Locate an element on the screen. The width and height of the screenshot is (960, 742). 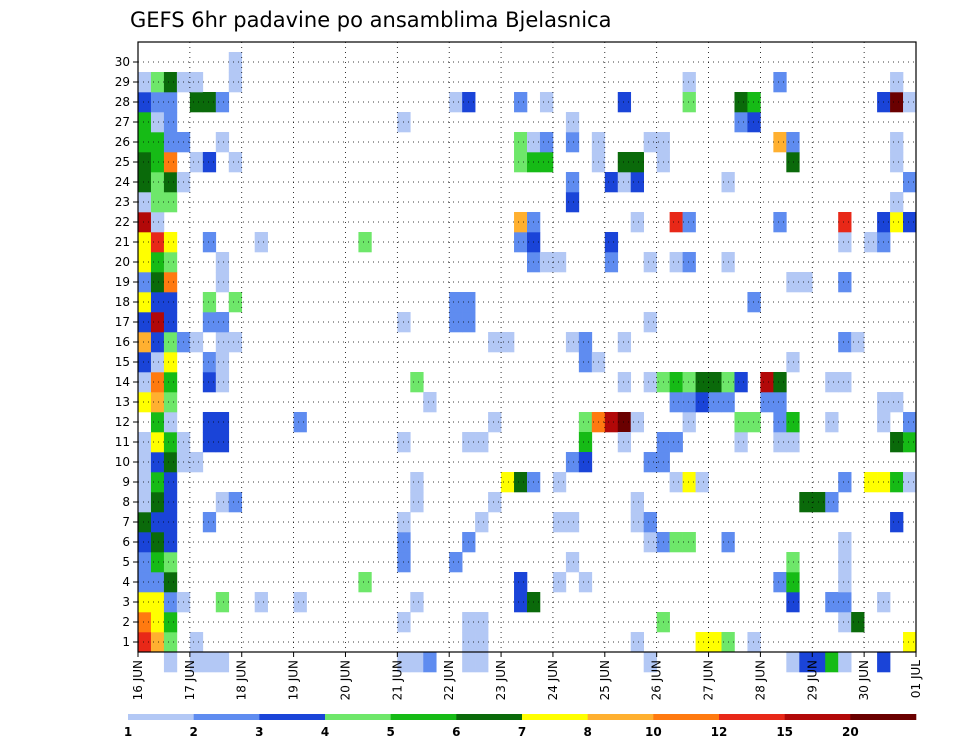
y-tick-label: 9 is located at coordinates (126, 482).